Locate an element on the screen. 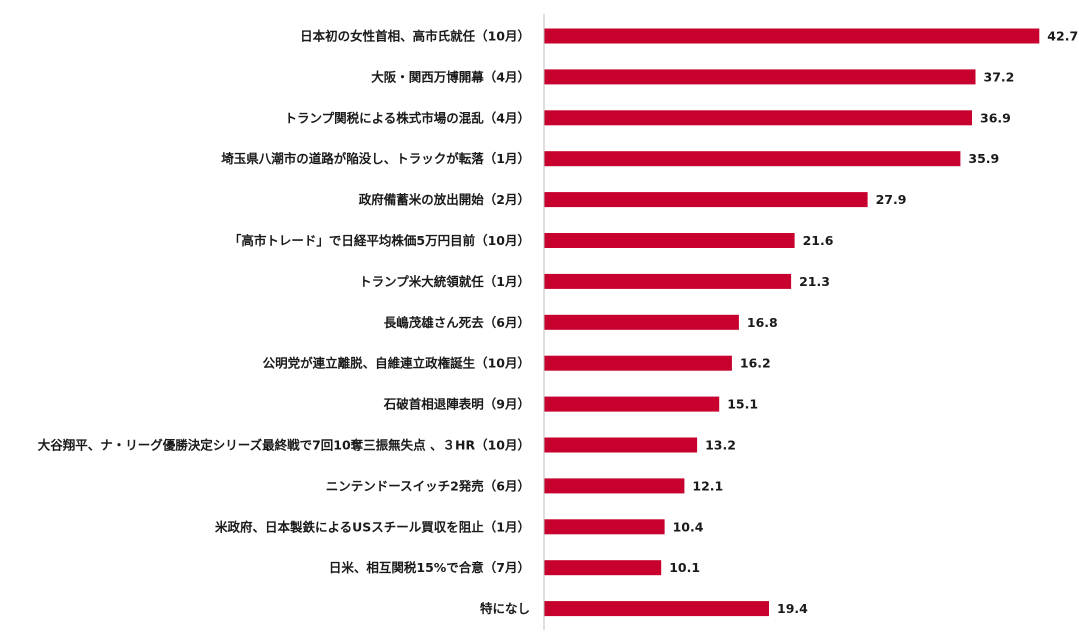 This screenshot has height=644, width=1079. category-label-4: 政府備蓄米の放出開始（2月） is located at coordinates (444, 199).